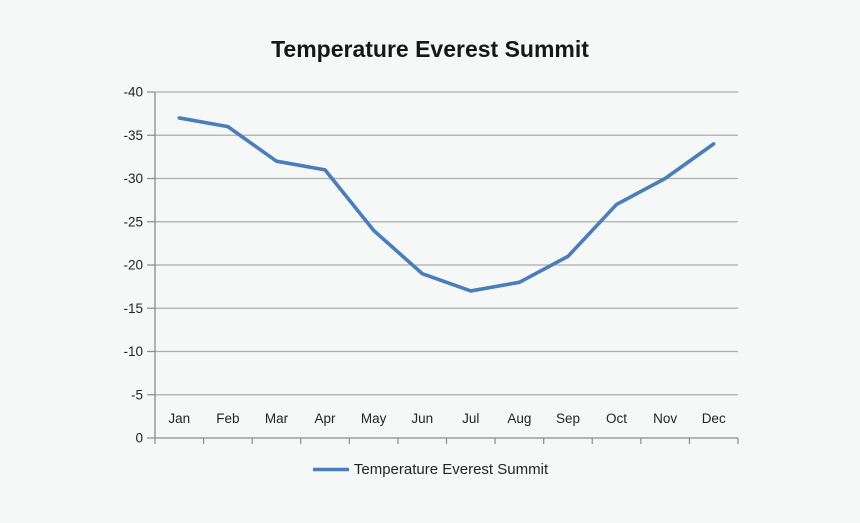  Describe the element at coordinates (451, 469) in the screenshot. I see `legend-label: Temperature Everest Summit` at that location.